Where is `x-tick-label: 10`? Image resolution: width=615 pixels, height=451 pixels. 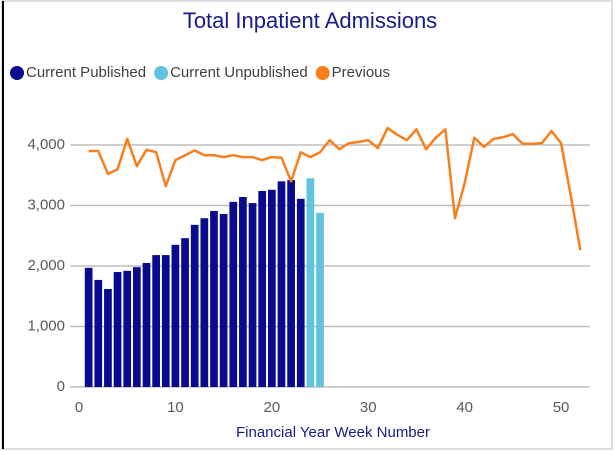
x-tick-label: 10 is located at coordinates (175, 407).